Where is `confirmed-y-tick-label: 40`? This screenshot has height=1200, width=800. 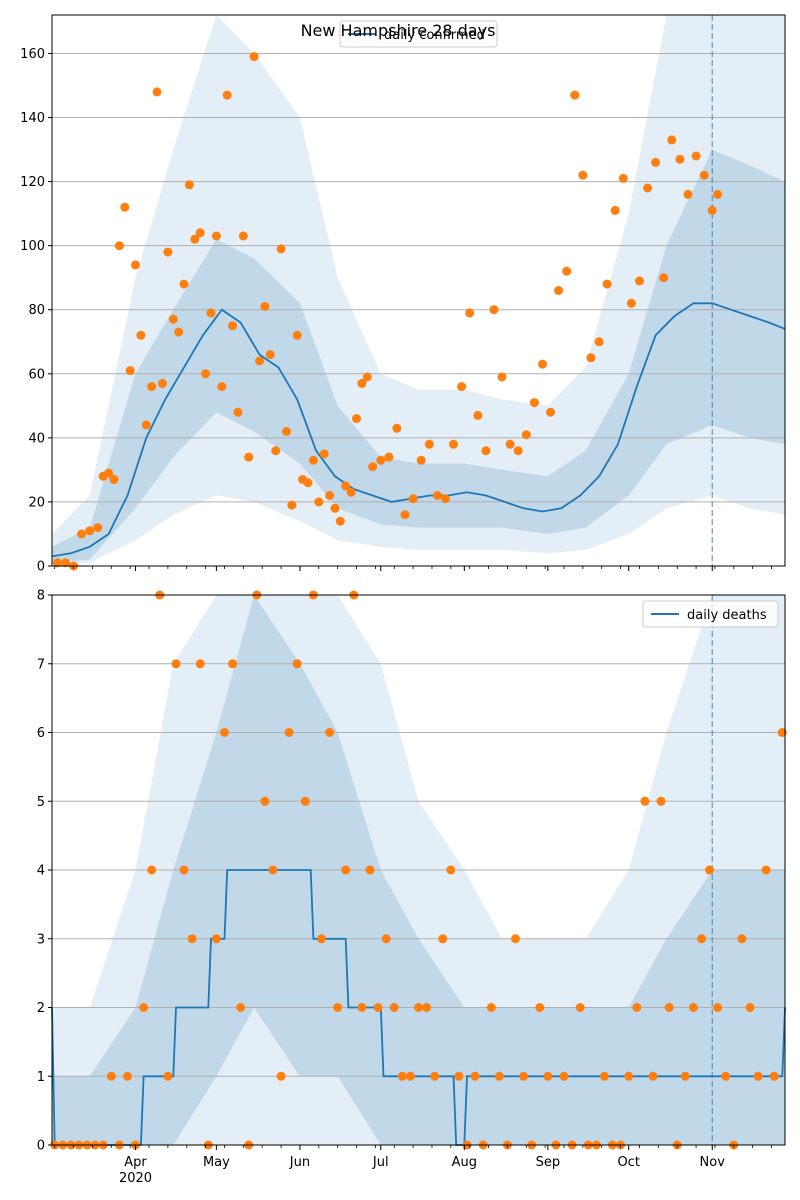 confirmed-y-tick-label: 40 is located at coordinates (36, 438).